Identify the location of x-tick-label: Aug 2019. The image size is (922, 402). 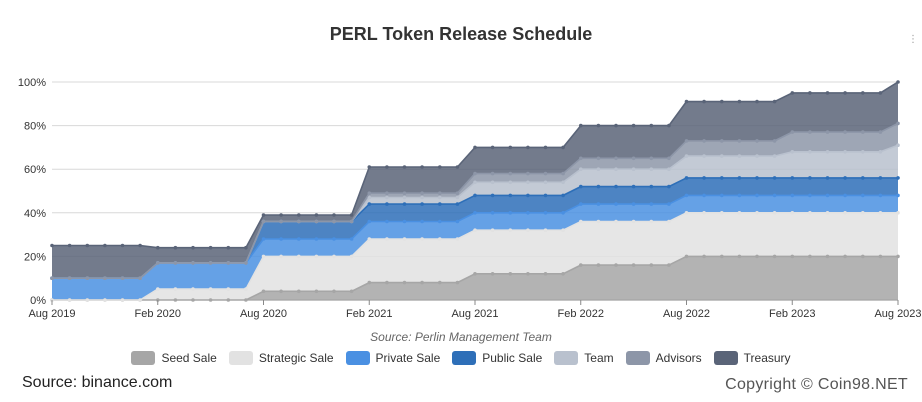
(51, 314).